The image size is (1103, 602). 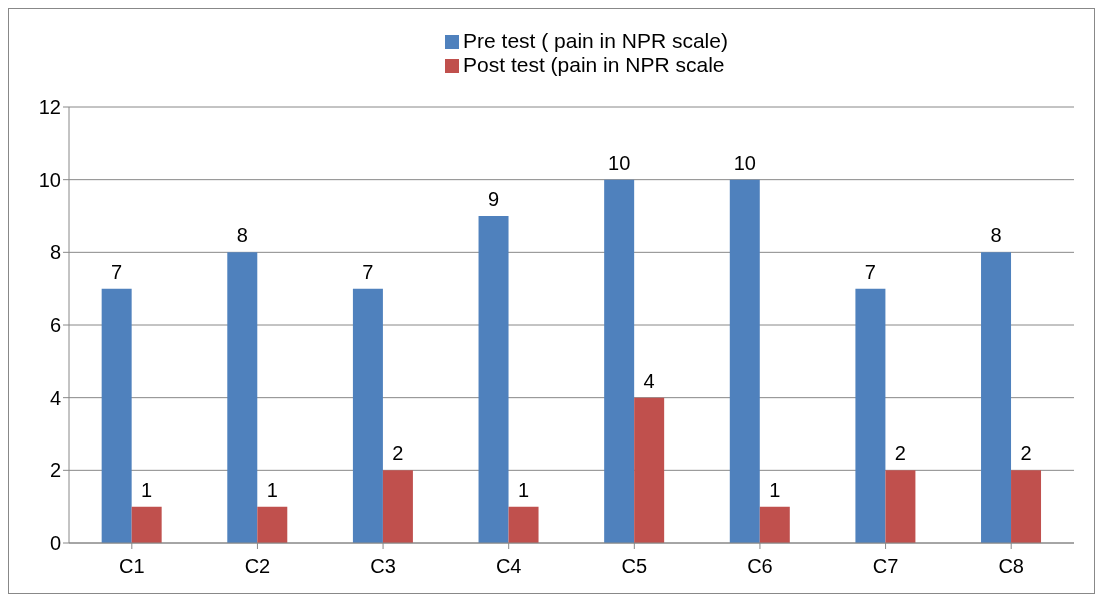 What do you see at coordinates (55, 397) in the screenshot?
I see `y-tick-label: 4` at bounding box center [55, 397].